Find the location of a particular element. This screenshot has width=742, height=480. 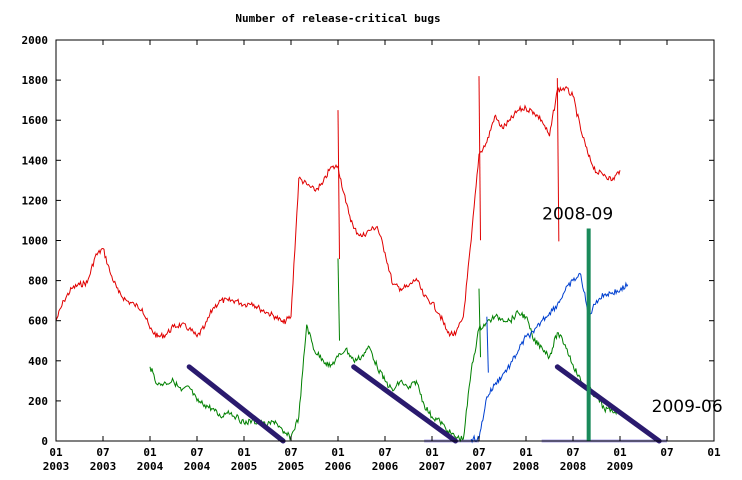

y-tick-label: 2000 is located at coordinates (35, 40).